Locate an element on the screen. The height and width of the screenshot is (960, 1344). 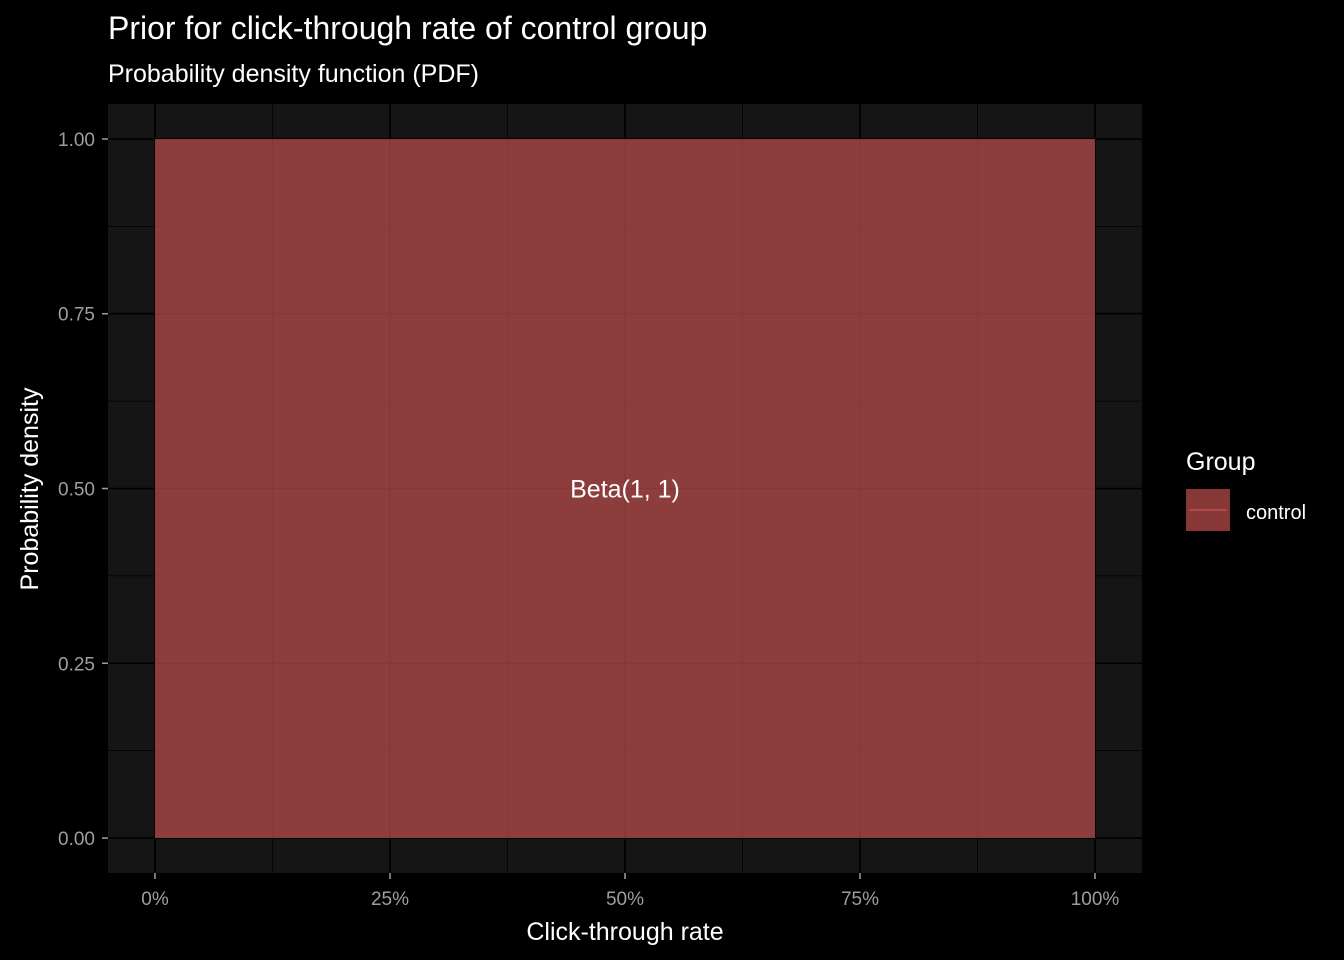
x-tick-label: 50% is located at coordinates (625, 899).